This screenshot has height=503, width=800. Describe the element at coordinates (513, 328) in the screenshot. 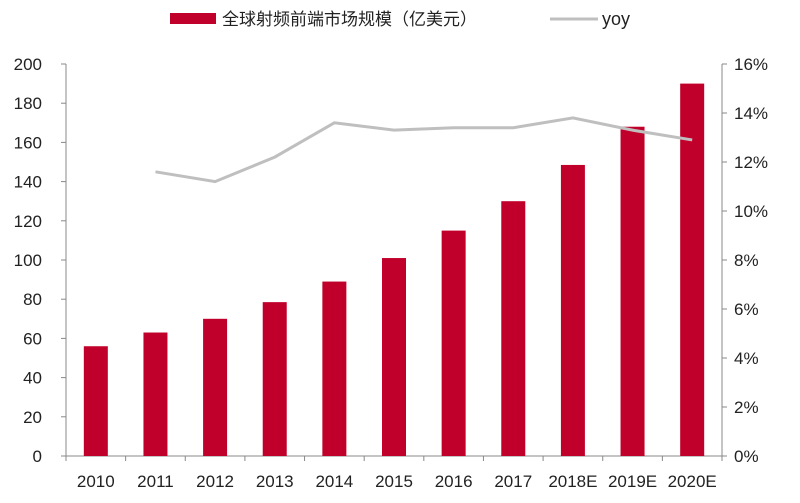

I see `bar-2017` at that location.